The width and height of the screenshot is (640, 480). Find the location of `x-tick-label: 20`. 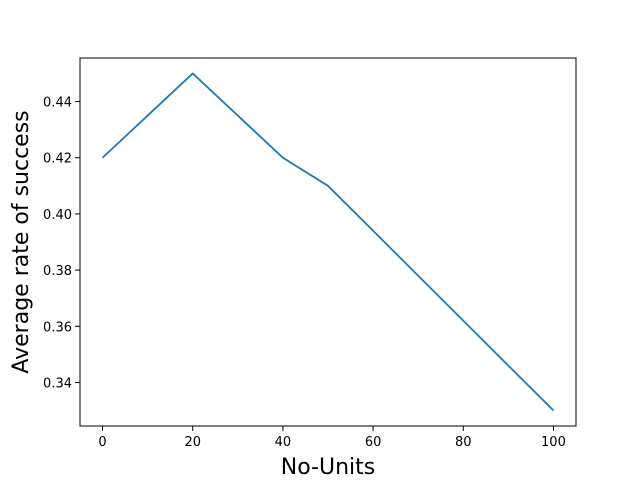

x-tick-label: 20 is located at coordinates (192, 442).